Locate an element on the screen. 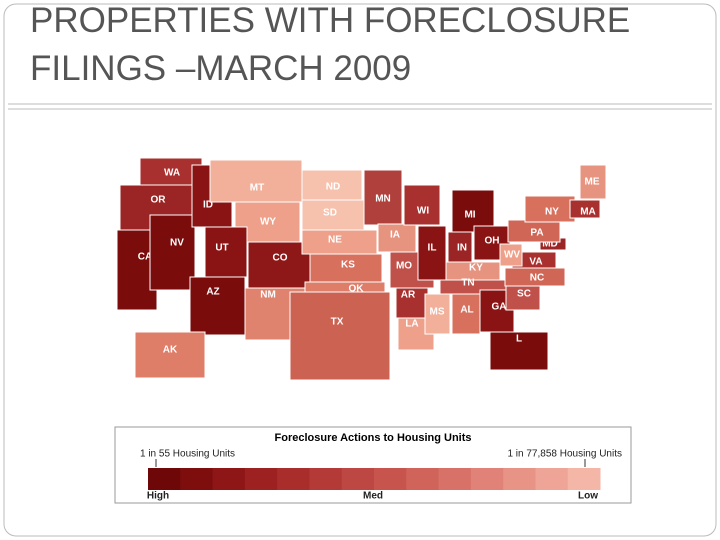 This screenshot has height=540, width=720. state-label: OK is located at coordinates (357, 289).